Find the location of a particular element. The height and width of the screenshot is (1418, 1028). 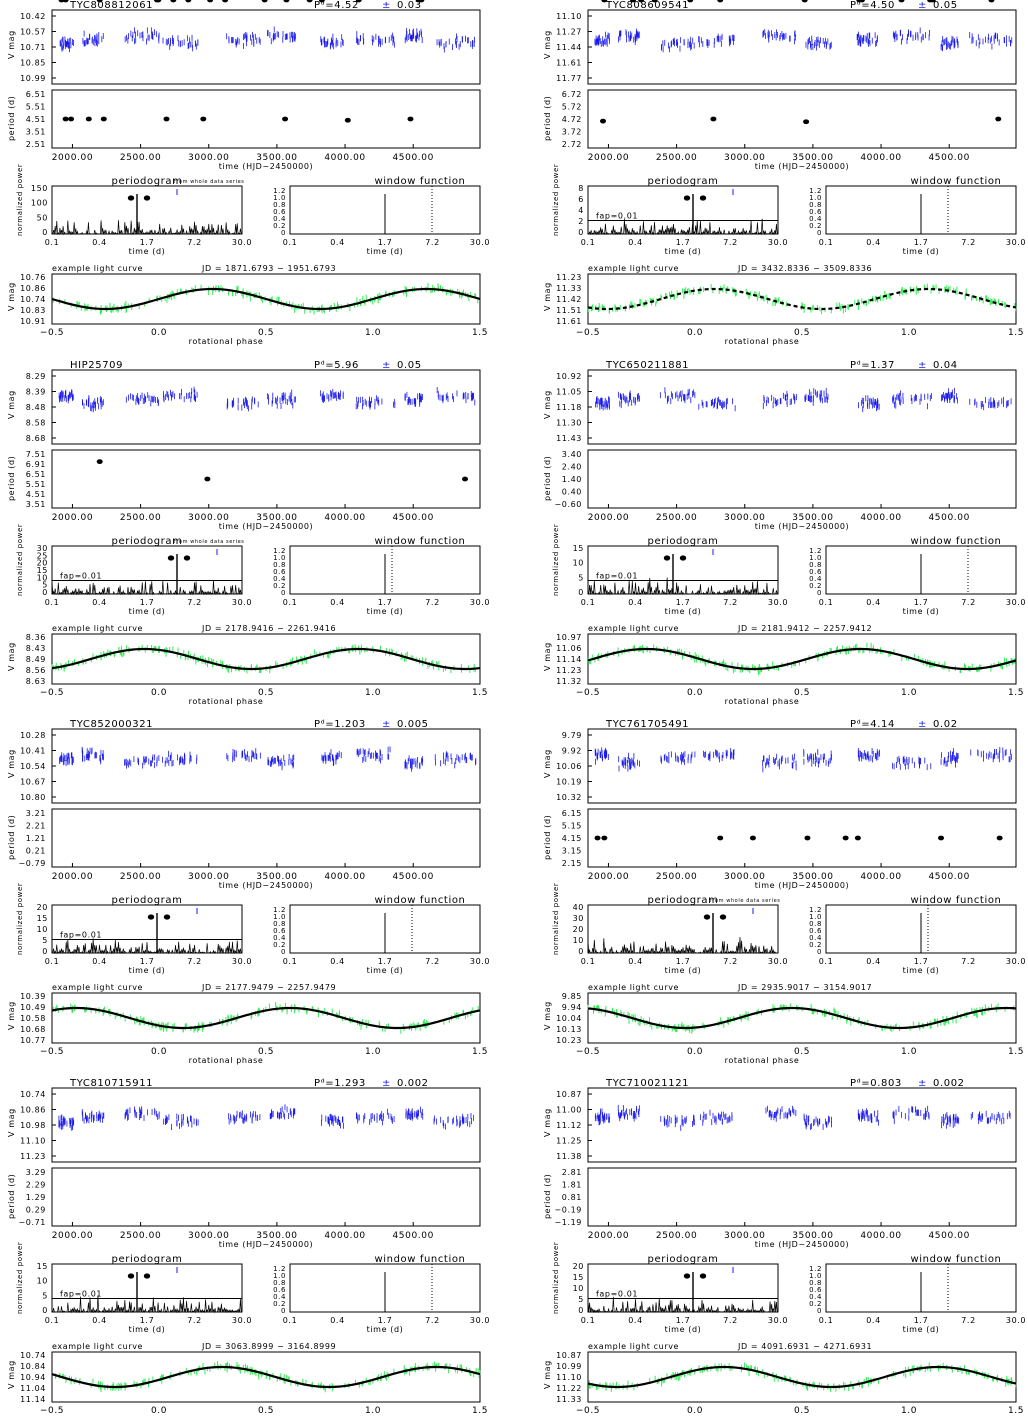

lc-ylabel-6: V mag is located at coordinates (11, 1122).